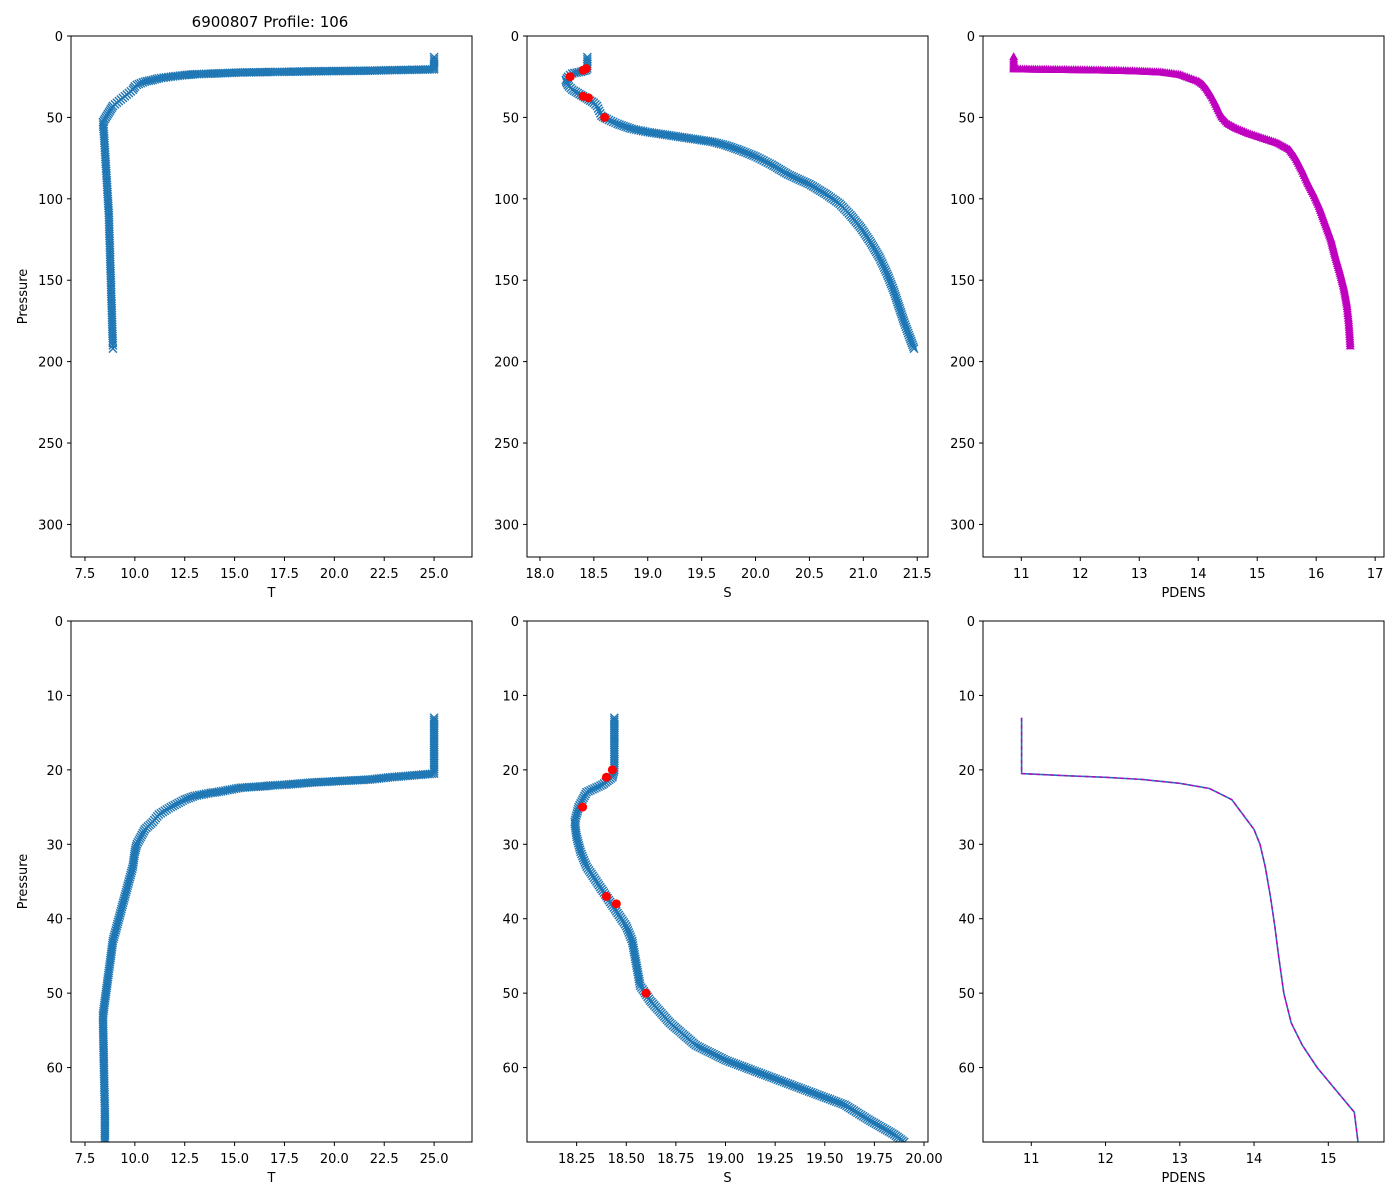 This screenshot has width=1400, height=1200. Describe the element at coordinates (962, 200) in the screenshot. I see `y-tick-label: 100` at that location.